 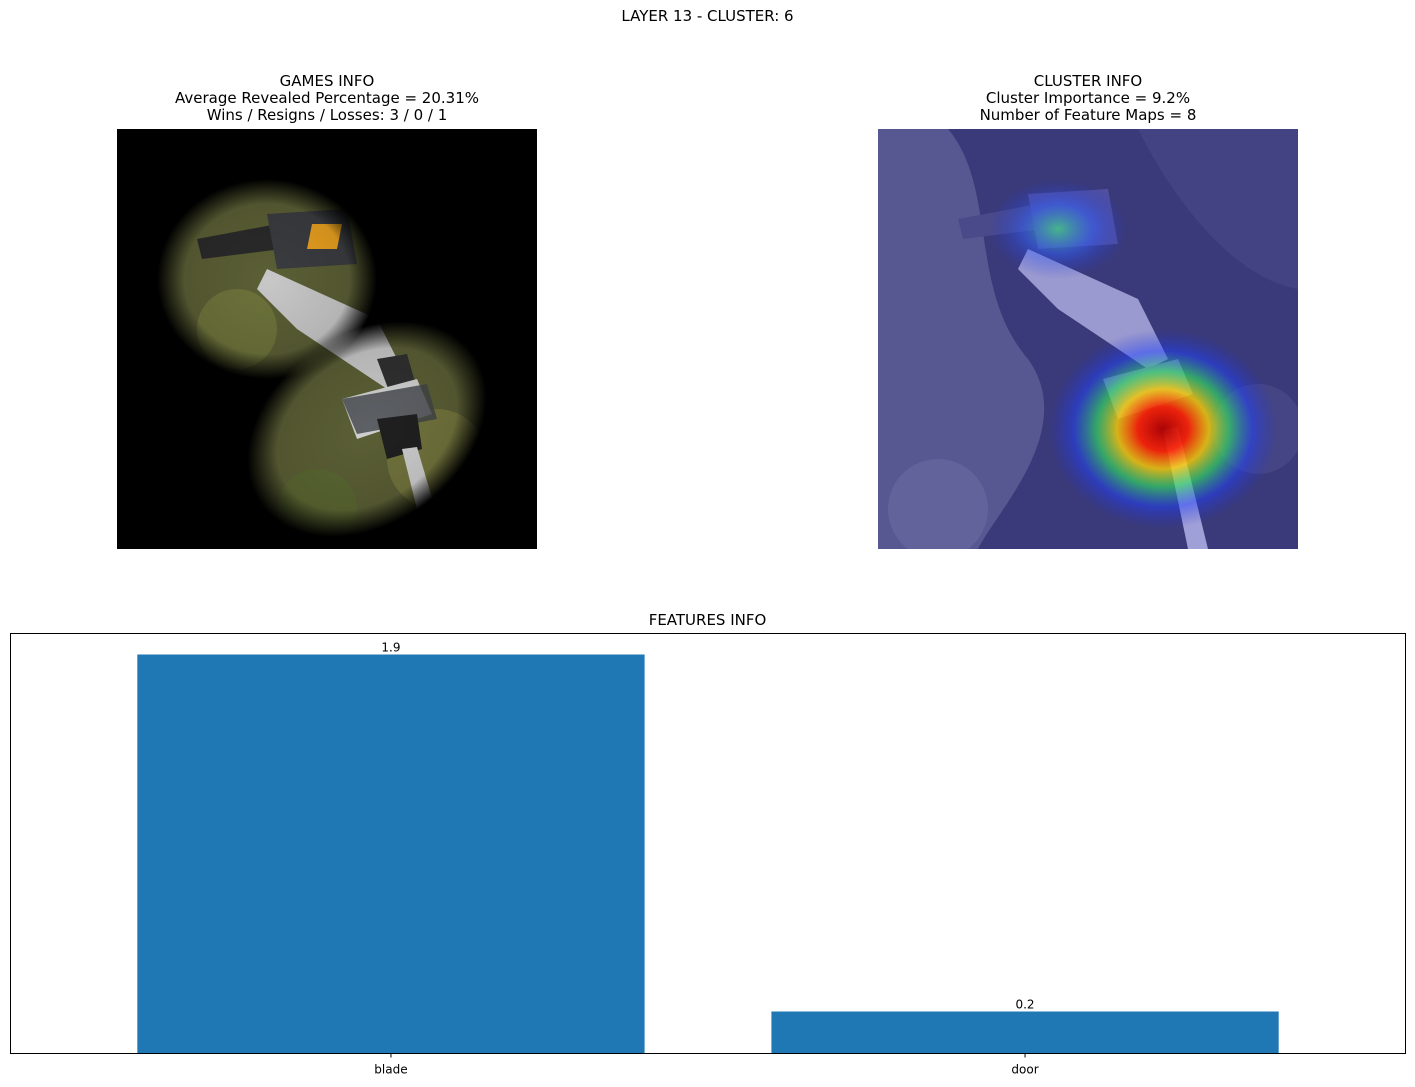 I want to click on data-label-blade: 1.9, so click(x=390, y=648).